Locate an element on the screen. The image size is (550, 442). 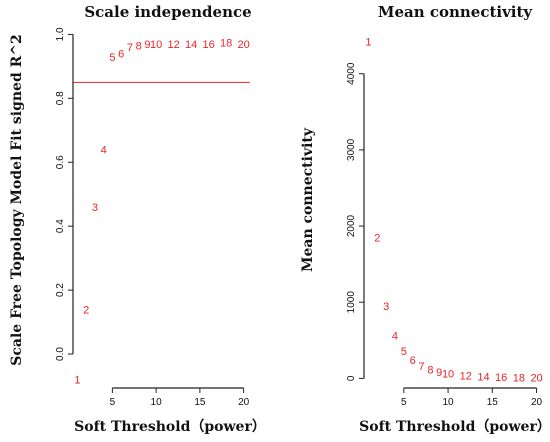
mean-connectivity-point: 10 is located at coordinates (448, 374).